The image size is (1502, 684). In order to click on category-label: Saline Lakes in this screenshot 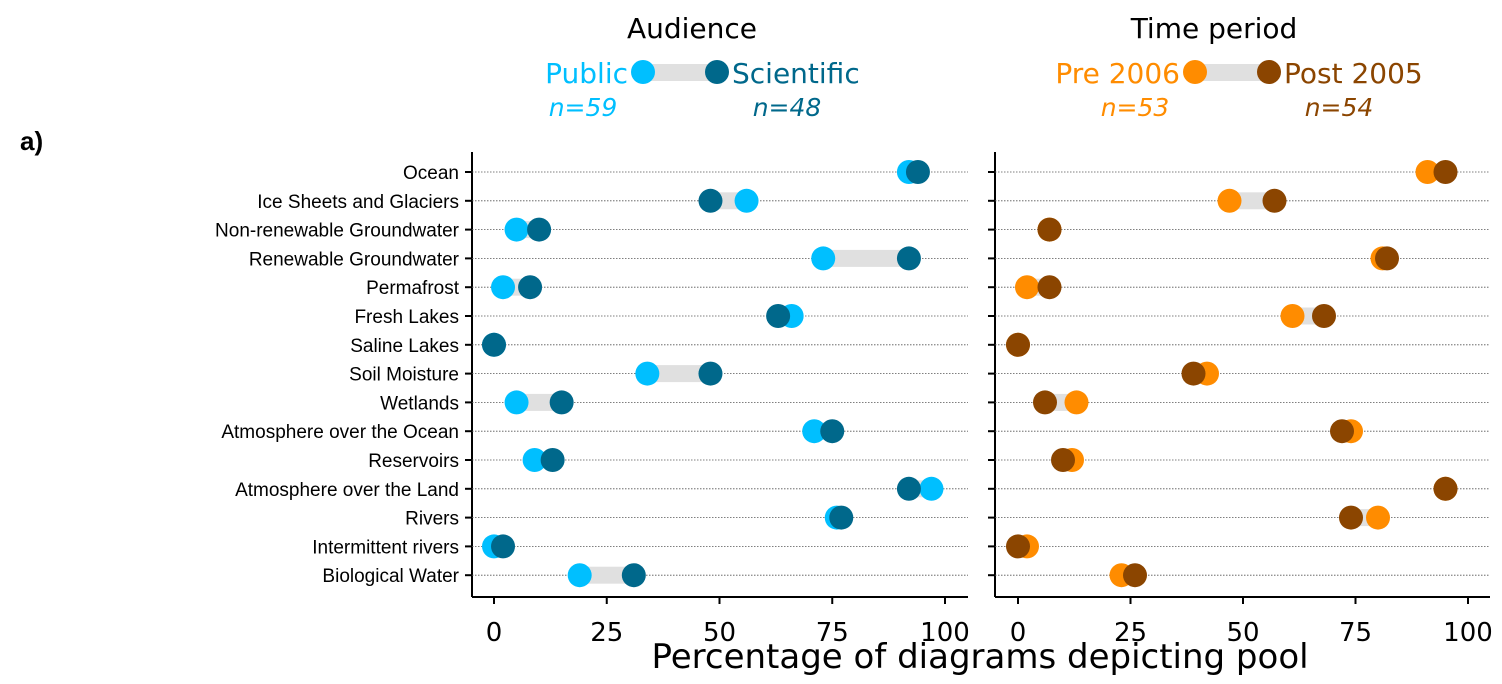, I will do `click(404, 346)`.